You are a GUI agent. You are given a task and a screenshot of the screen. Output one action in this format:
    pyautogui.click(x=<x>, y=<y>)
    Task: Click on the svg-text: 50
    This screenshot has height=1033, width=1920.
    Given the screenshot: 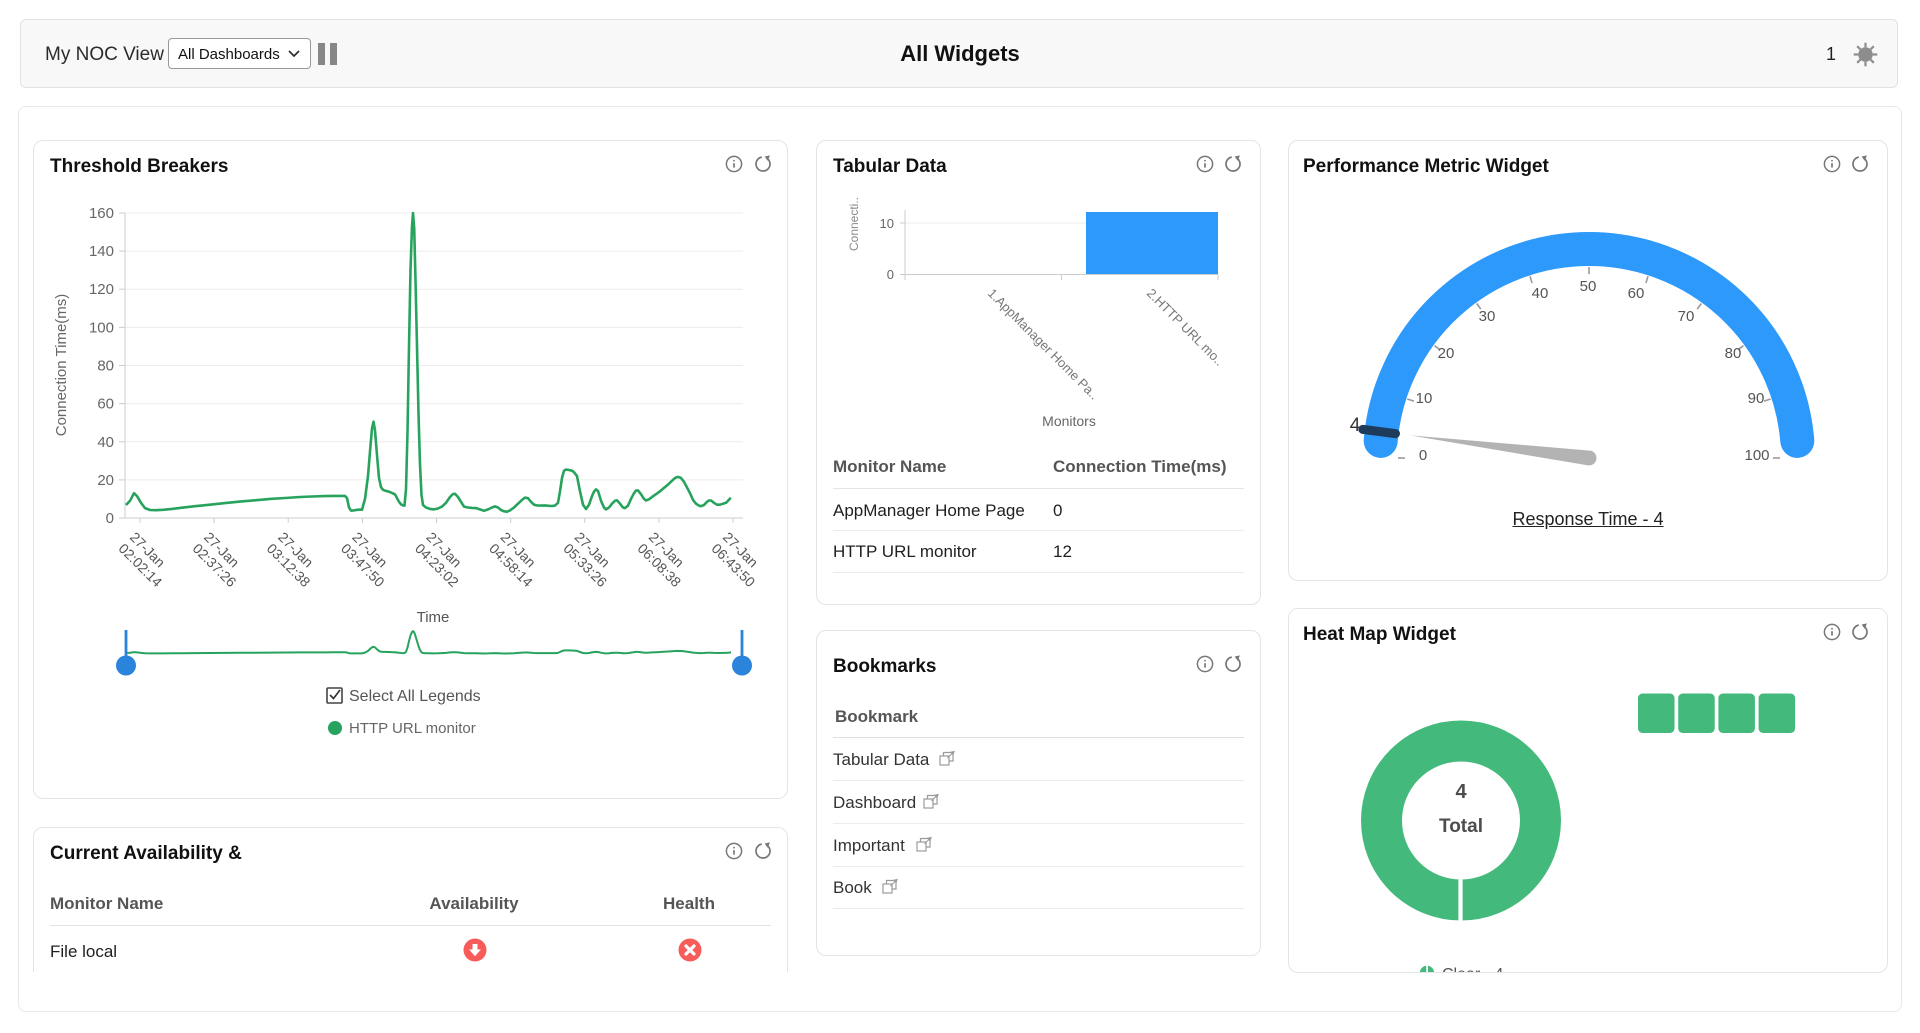 What is the action you would take?
    pyautogui.click(x=1588, y=286)
    